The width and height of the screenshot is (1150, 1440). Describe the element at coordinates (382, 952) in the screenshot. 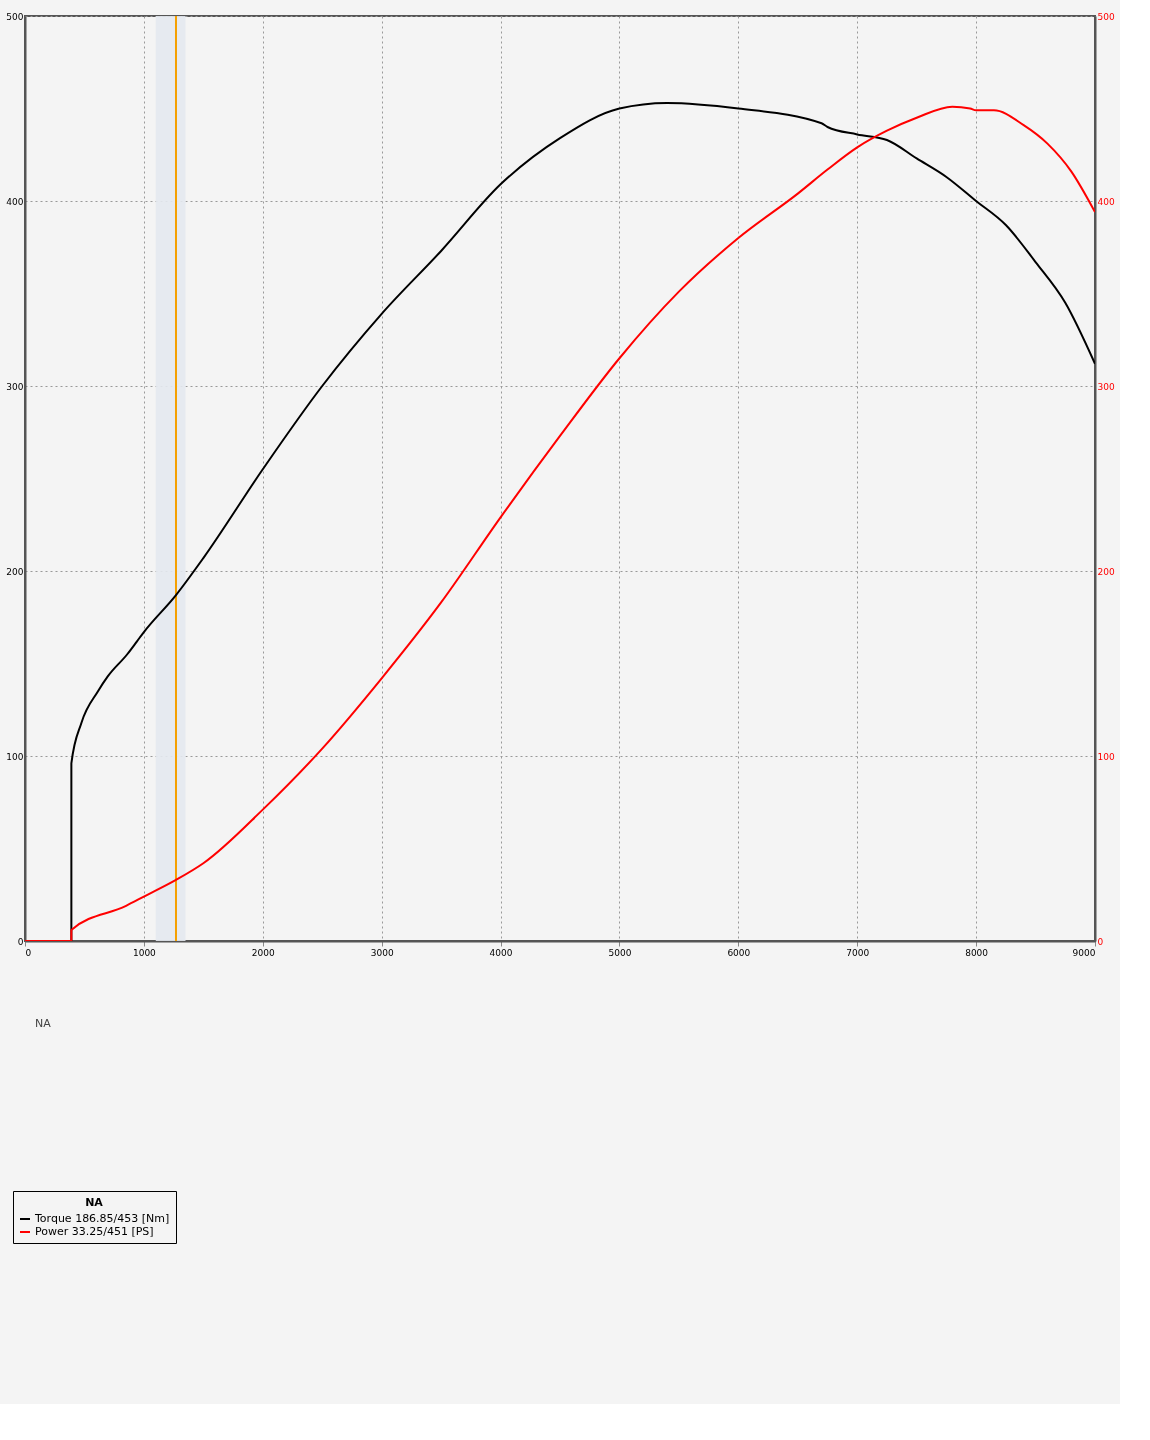

I see `x-tick-label: 3000` at that location.